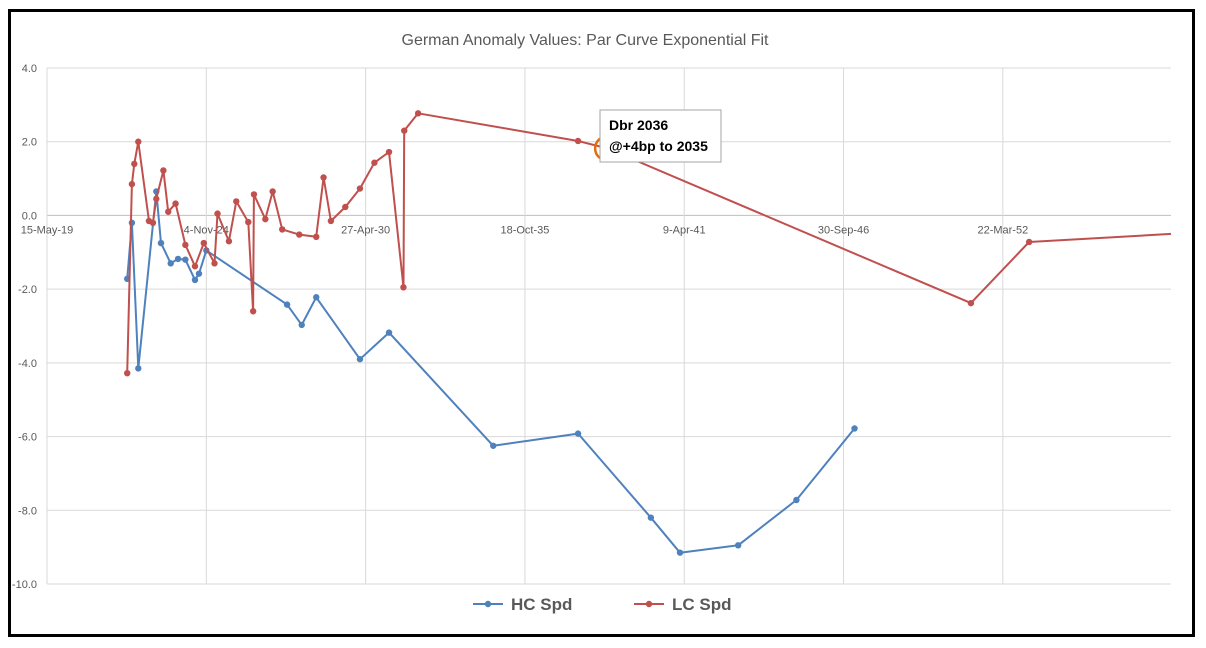  What do you see at coordinates (27, 290) in the screenshot?
I see `y-tick-label: -2.0` at bounding box center [27, 290].